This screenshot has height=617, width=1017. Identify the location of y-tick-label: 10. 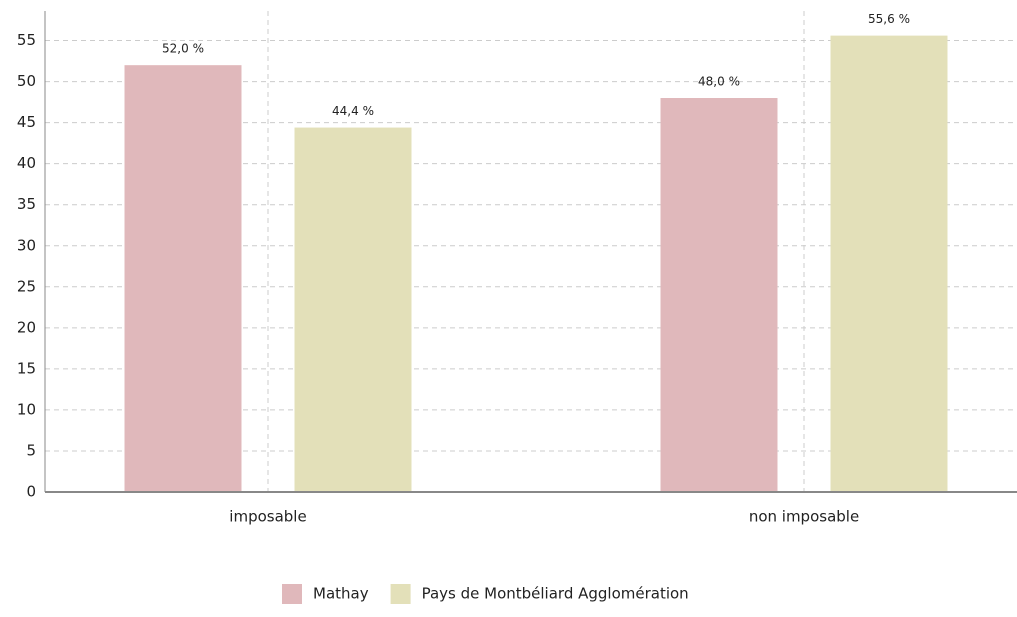
(26, 409).